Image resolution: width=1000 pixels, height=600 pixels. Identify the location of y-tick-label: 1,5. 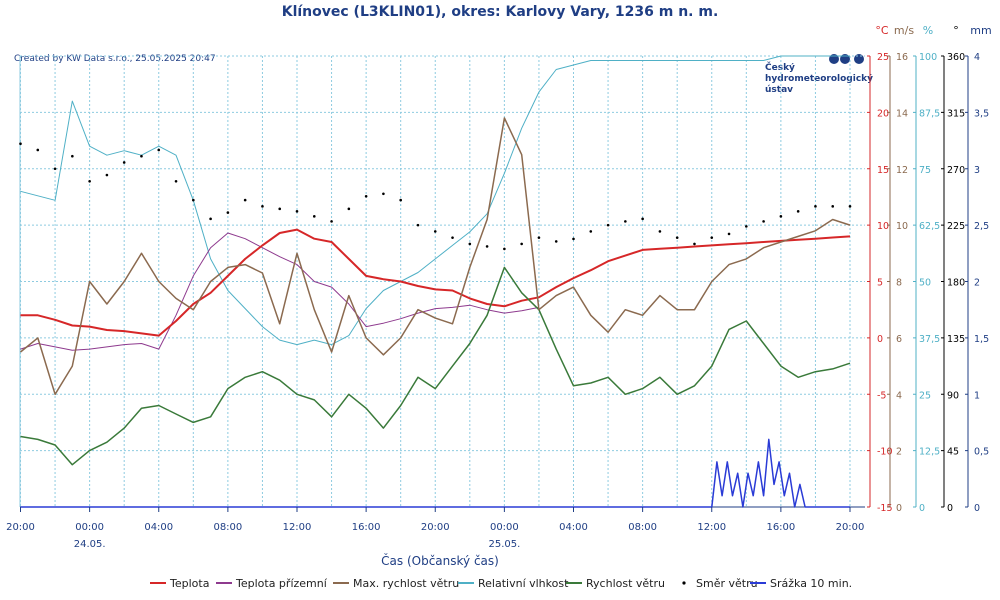
(981, 339).